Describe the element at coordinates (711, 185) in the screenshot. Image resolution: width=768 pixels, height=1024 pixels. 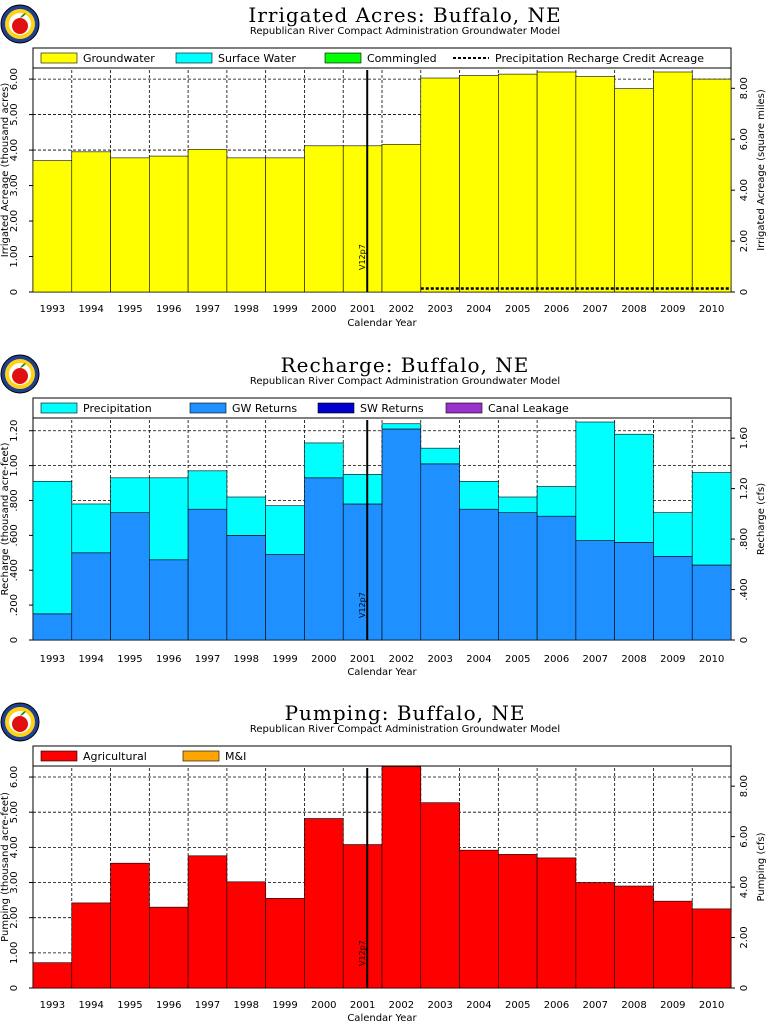
I see `bar-groundwater-2010` at that location.